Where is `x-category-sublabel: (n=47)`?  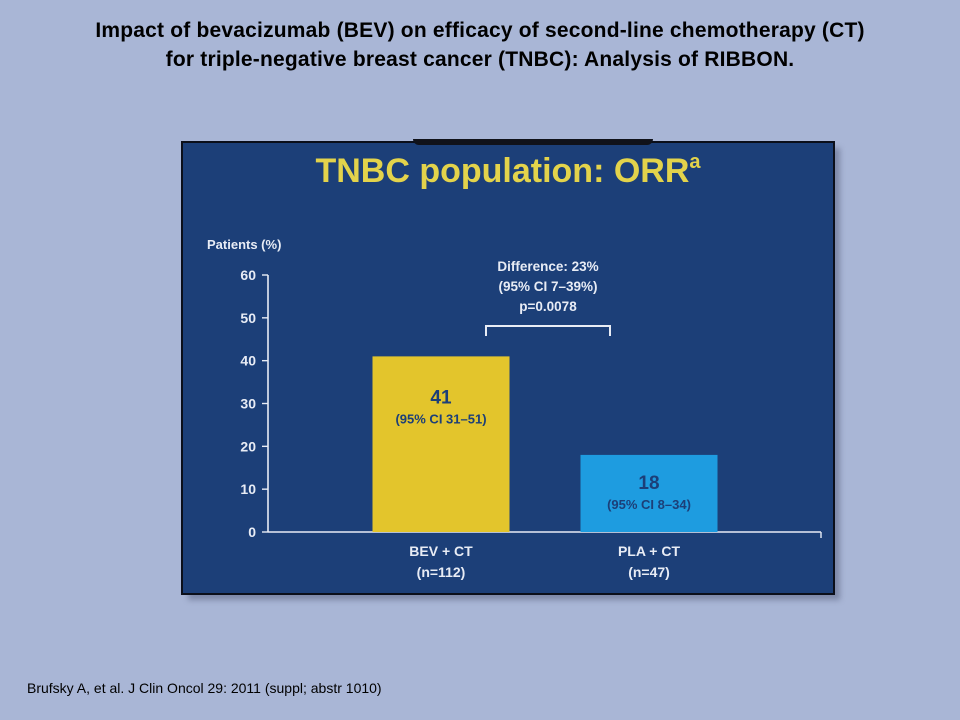 x-category-sublabel: (n=47) is located at coordinates (649, 572).